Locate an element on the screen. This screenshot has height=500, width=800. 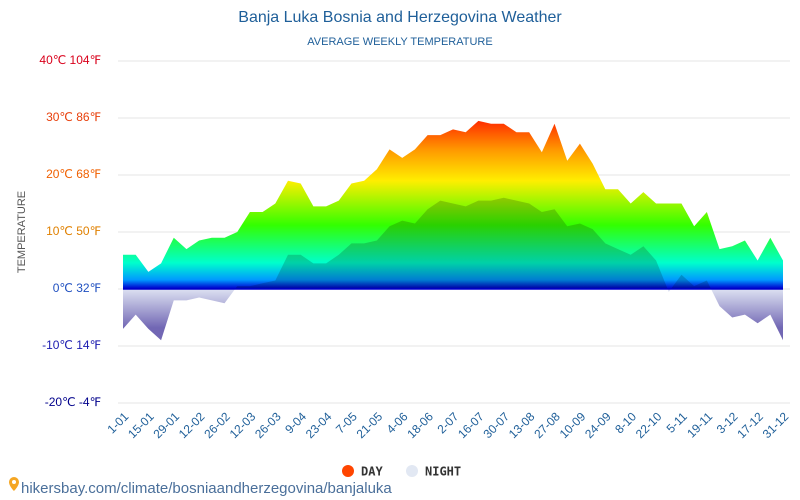
y-tick-label: 20℃ 68℉ is located at coordinates (73, 174).